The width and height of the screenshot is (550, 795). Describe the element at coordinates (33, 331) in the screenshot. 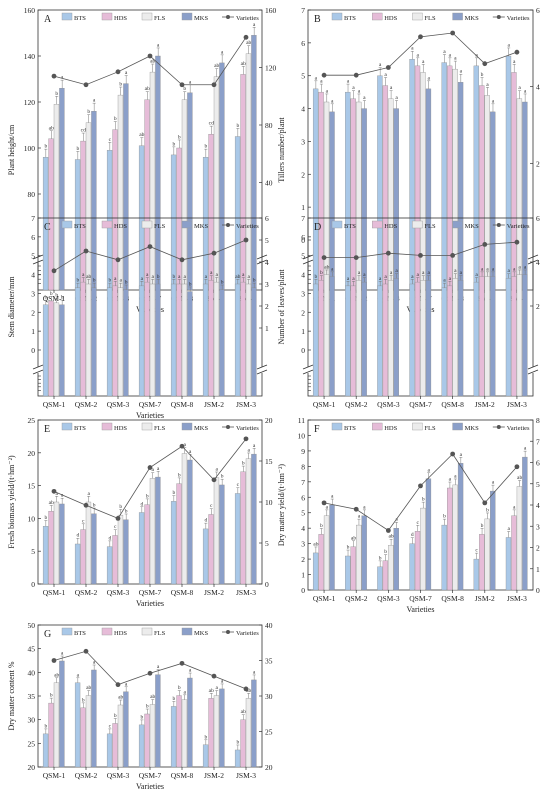

I see `y-tick-label: 1` at that location.